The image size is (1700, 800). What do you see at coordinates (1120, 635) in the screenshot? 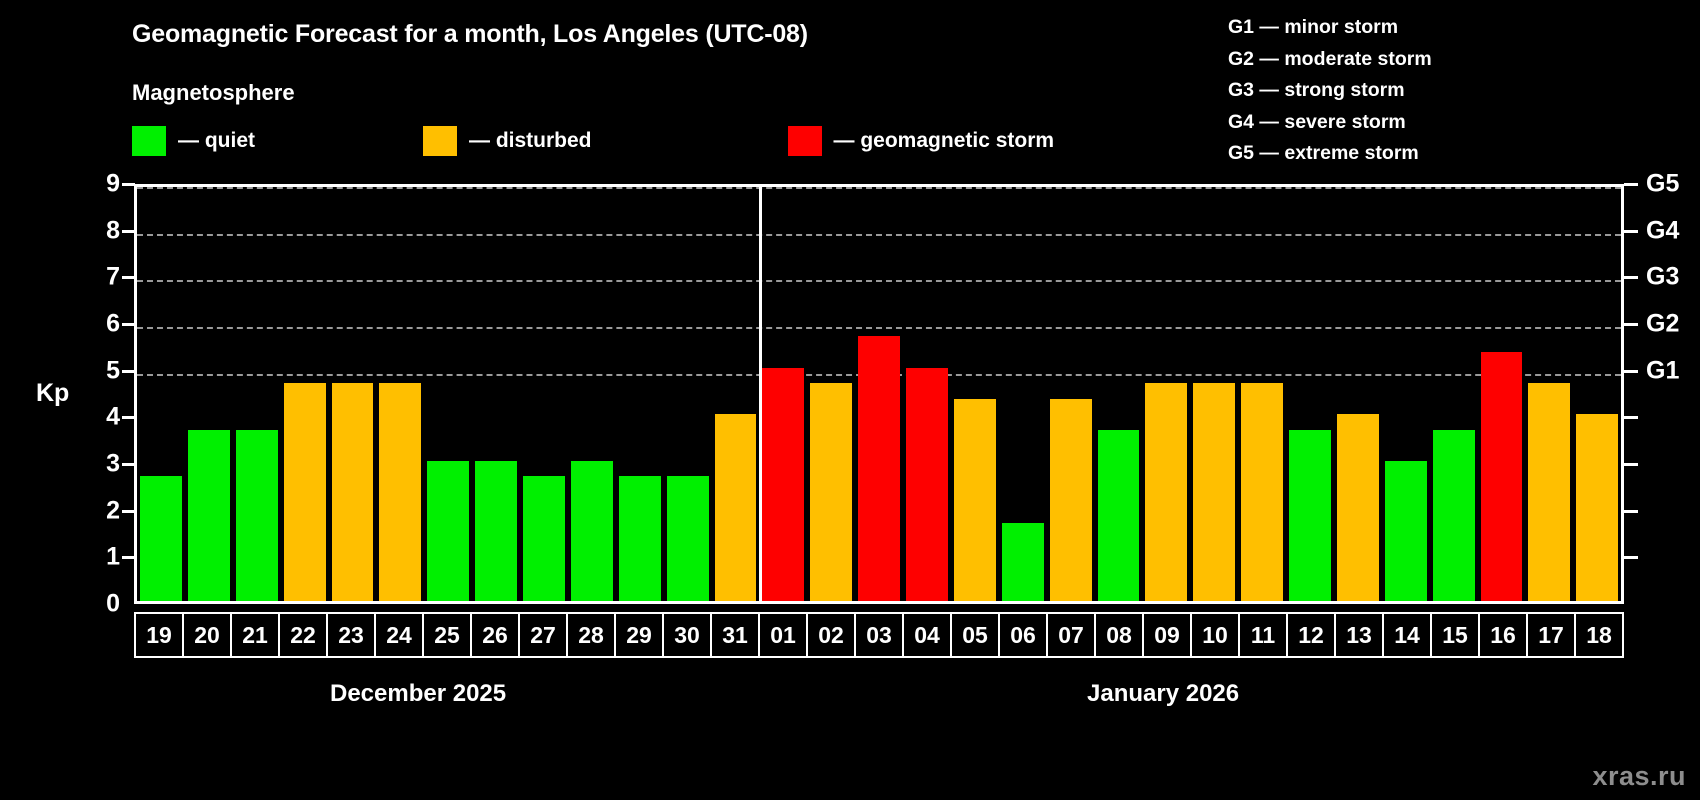
I see `day-label-08: 08` at bounding box center [1120, 635].